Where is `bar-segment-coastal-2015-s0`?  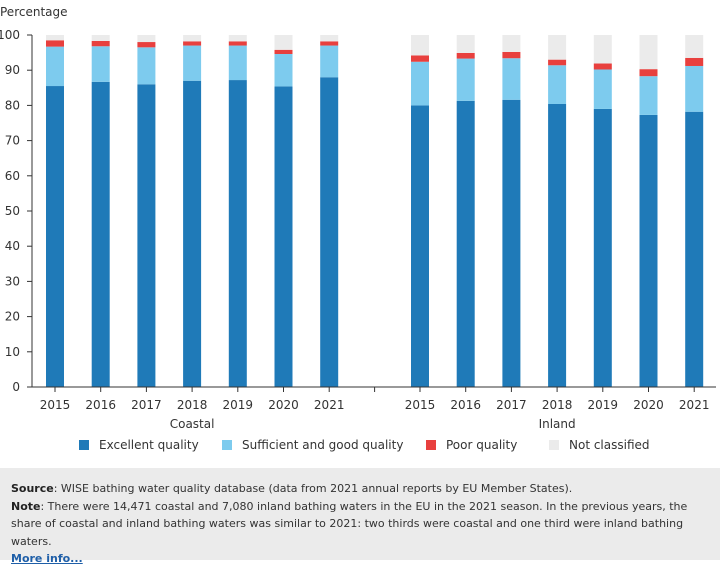
bar-segment-coastal-2015-s0 is located at coordinates (55, 236).